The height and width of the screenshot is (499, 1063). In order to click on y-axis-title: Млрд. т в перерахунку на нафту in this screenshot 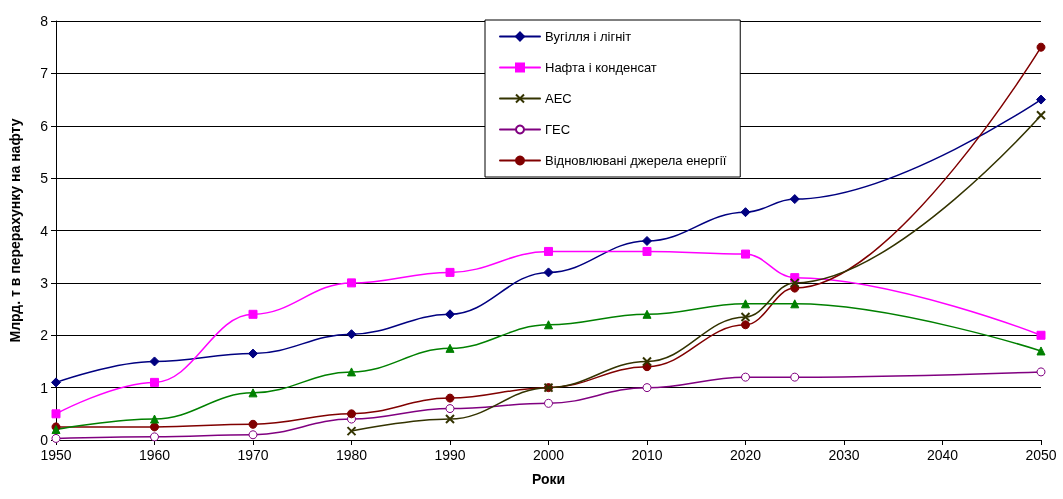, I will do `click(15, 230)`.